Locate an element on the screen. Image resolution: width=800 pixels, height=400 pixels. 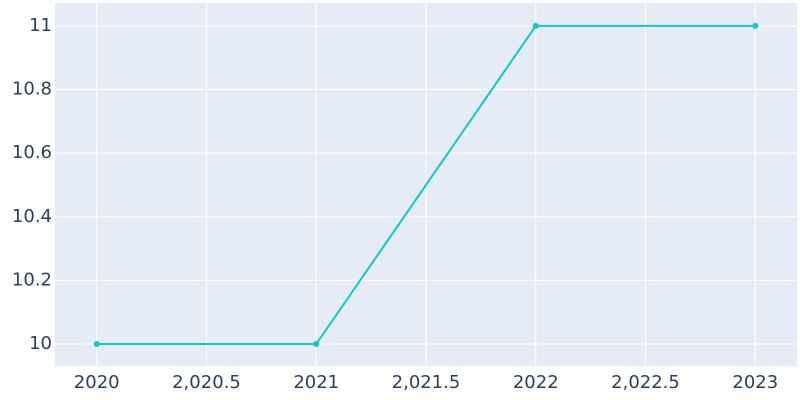
x-tick-label: 2022 is located at coordinates (536, 382).